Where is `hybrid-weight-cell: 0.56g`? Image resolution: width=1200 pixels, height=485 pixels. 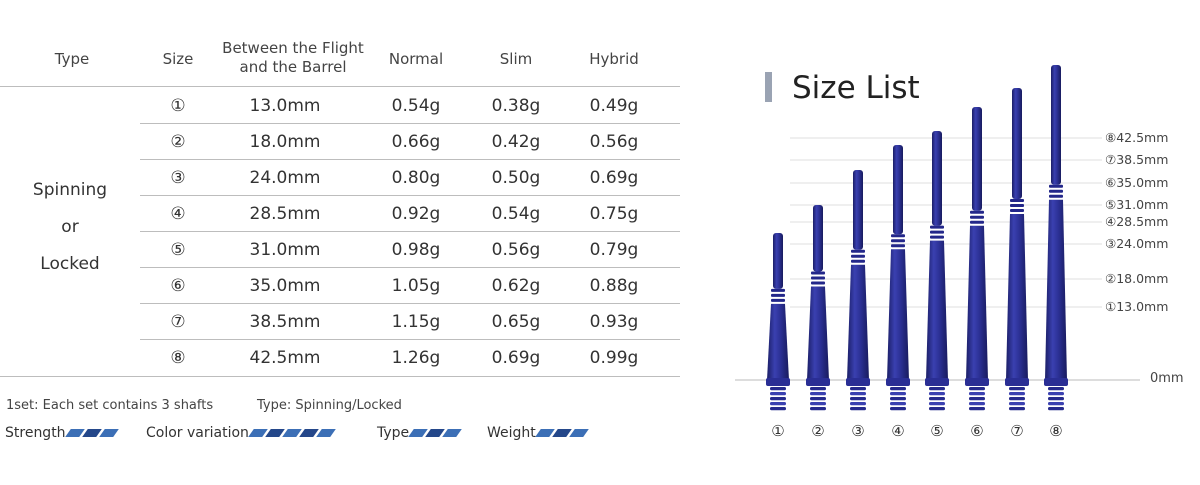
hybrid-weight-cell: 0.56g is located at coordinates (614, 142).